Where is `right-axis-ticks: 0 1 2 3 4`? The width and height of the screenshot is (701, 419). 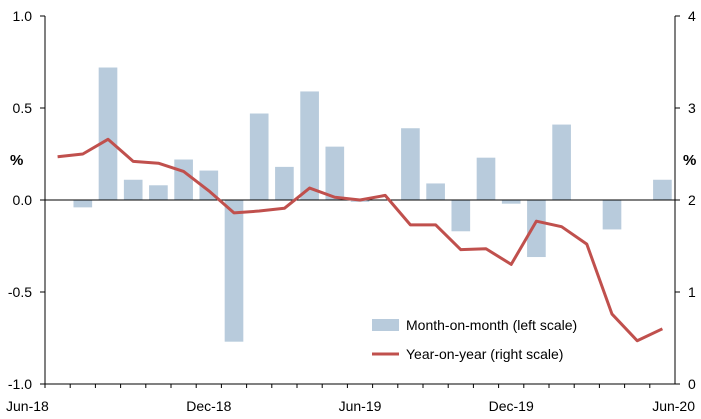
right-axis-ticks: 0 1 2 3 4 is located at coordinates (685, 200).